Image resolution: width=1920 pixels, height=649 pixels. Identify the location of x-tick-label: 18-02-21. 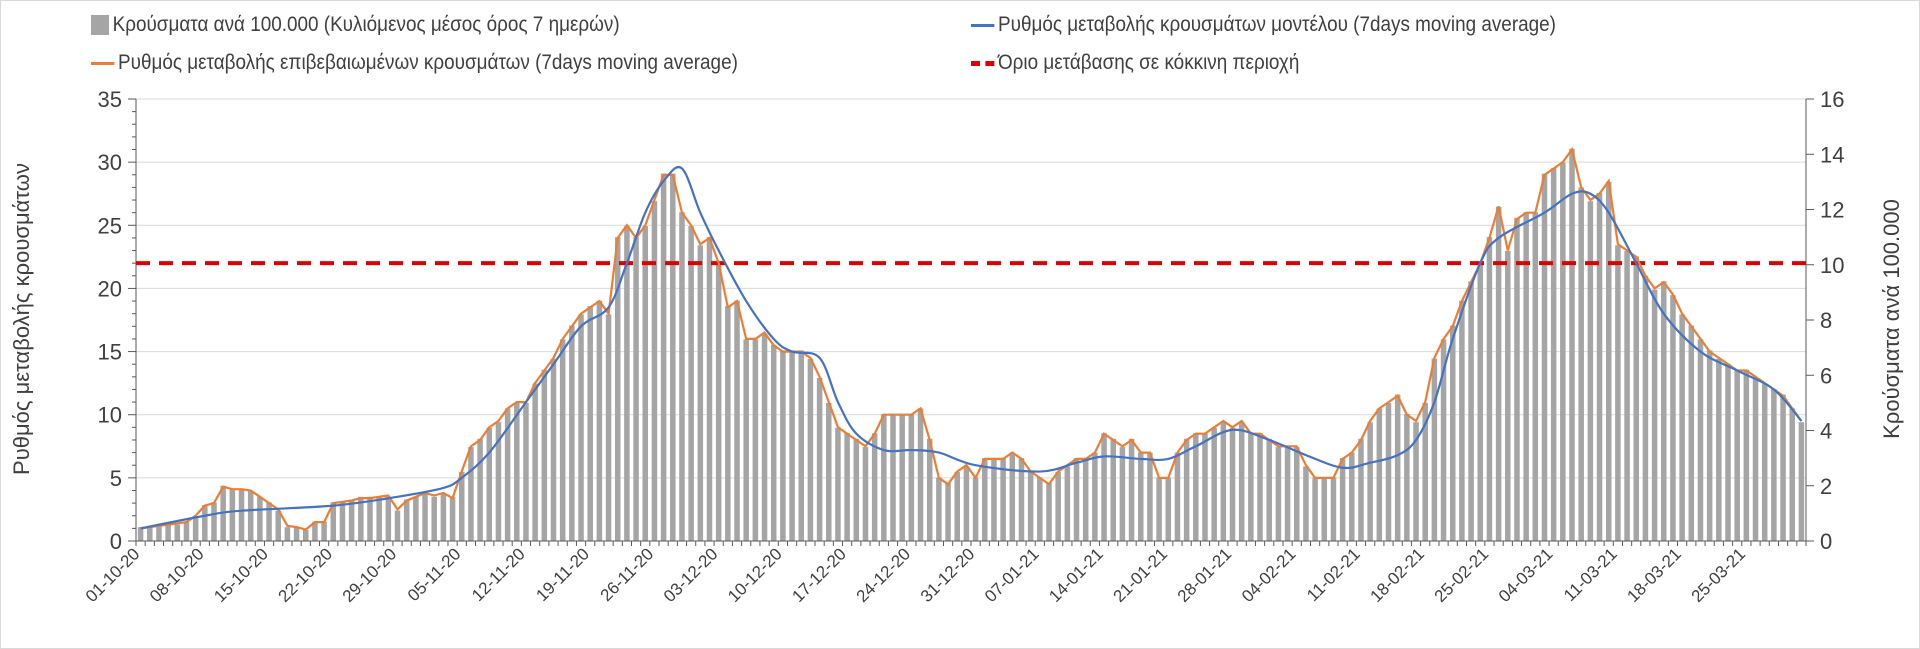
(1397, 575).